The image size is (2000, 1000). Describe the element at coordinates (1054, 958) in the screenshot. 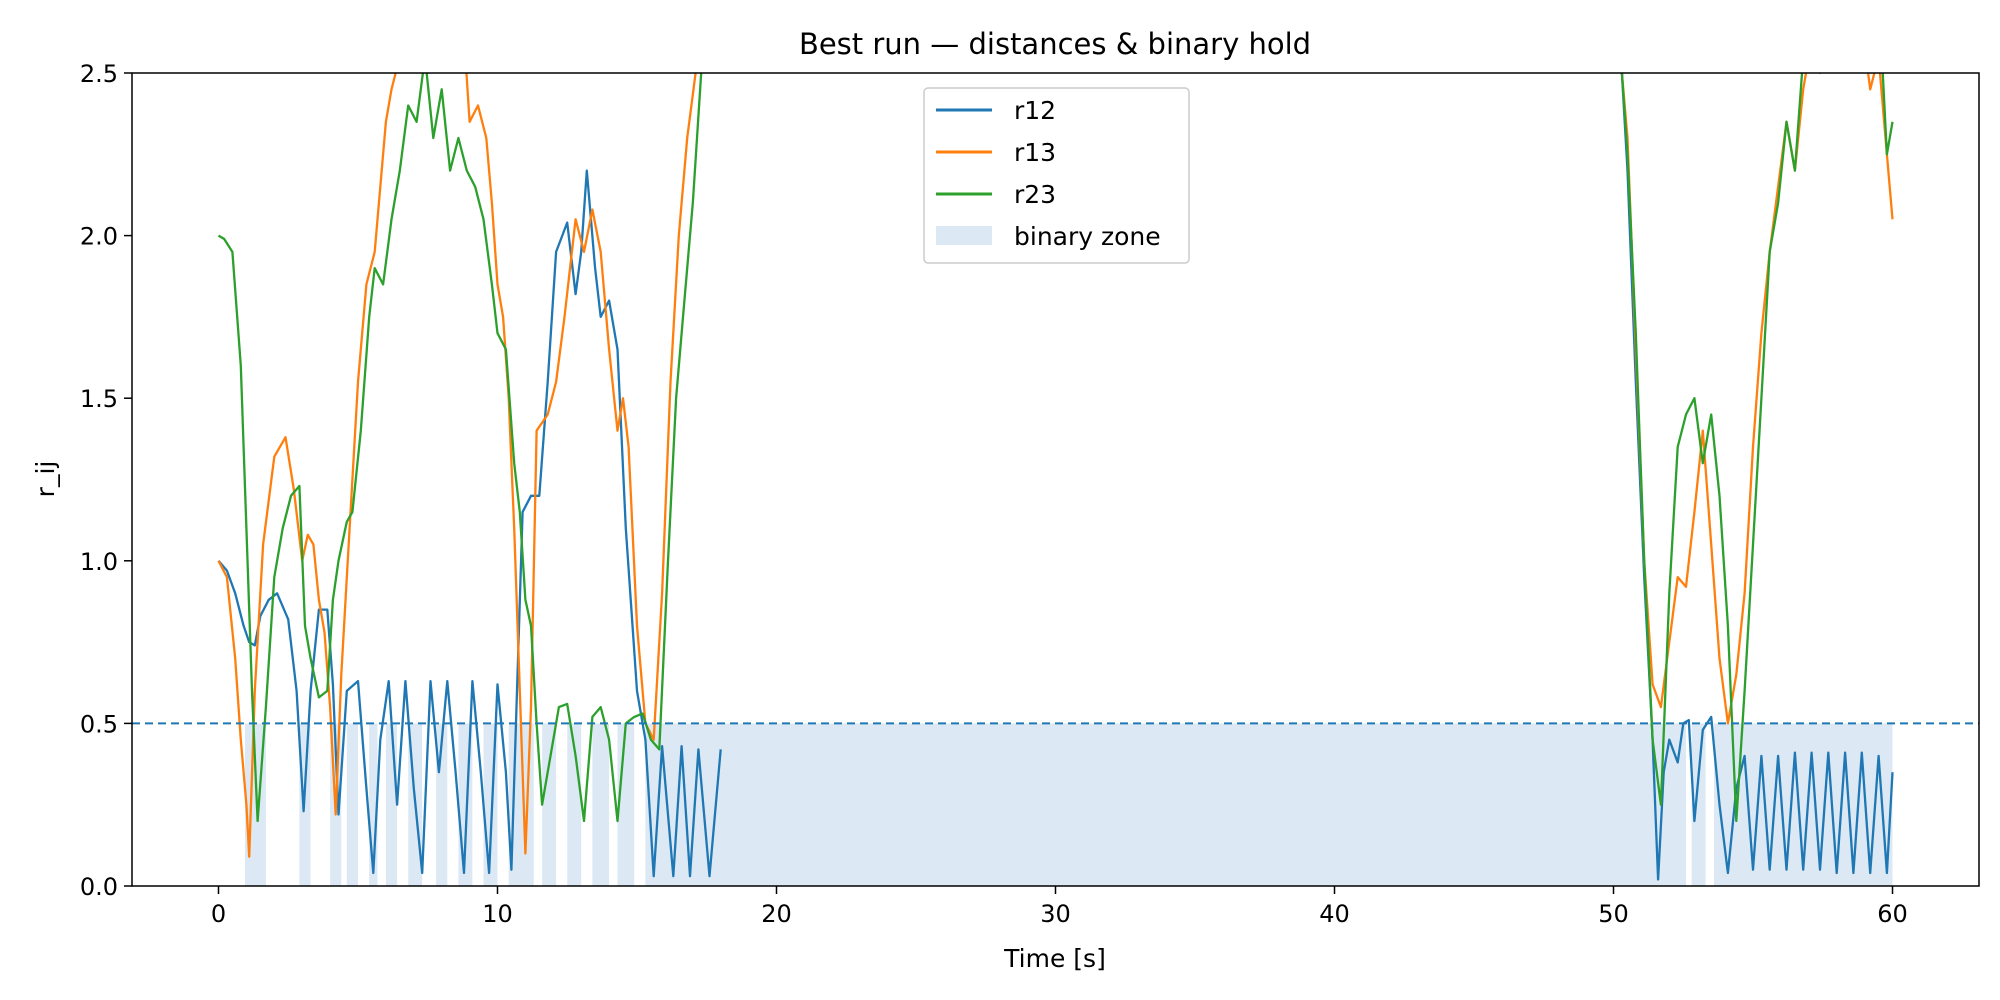

I see `x-axis-label: Time [s]` at that location.